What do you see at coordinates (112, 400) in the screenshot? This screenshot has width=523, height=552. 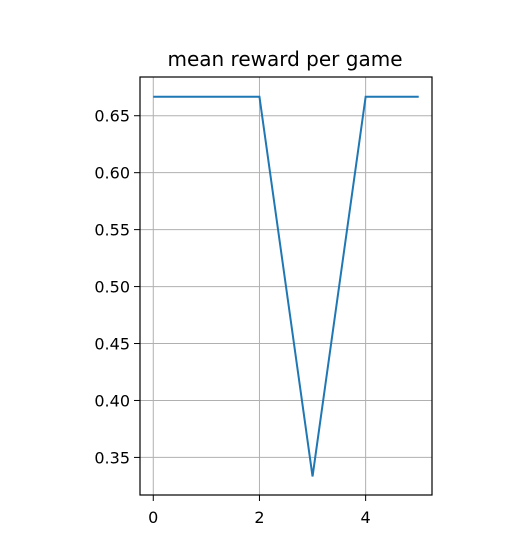 I see `y-tick-label-1: 0.40` at bounding box center [112, 400].